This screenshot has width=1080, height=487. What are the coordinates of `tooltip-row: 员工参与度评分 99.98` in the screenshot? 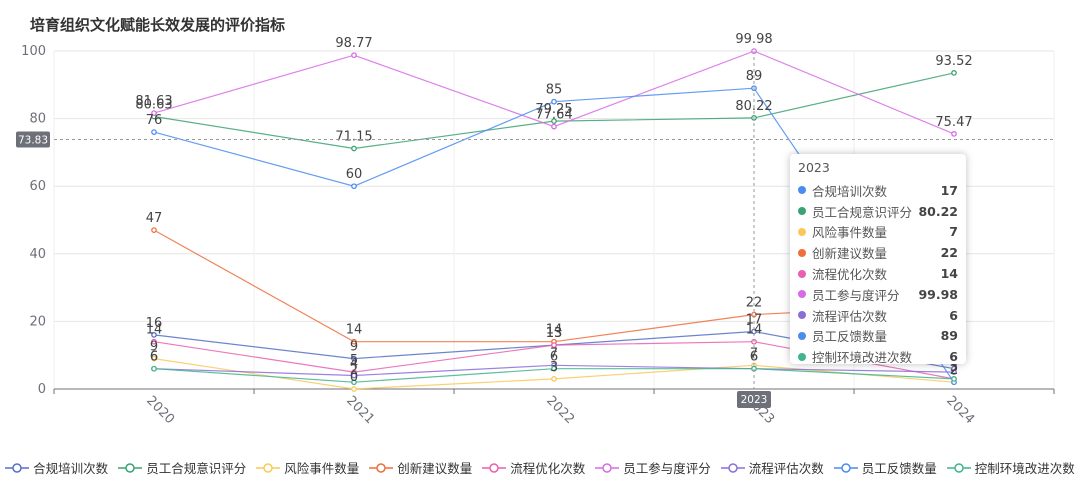 It's located at (878, 294).